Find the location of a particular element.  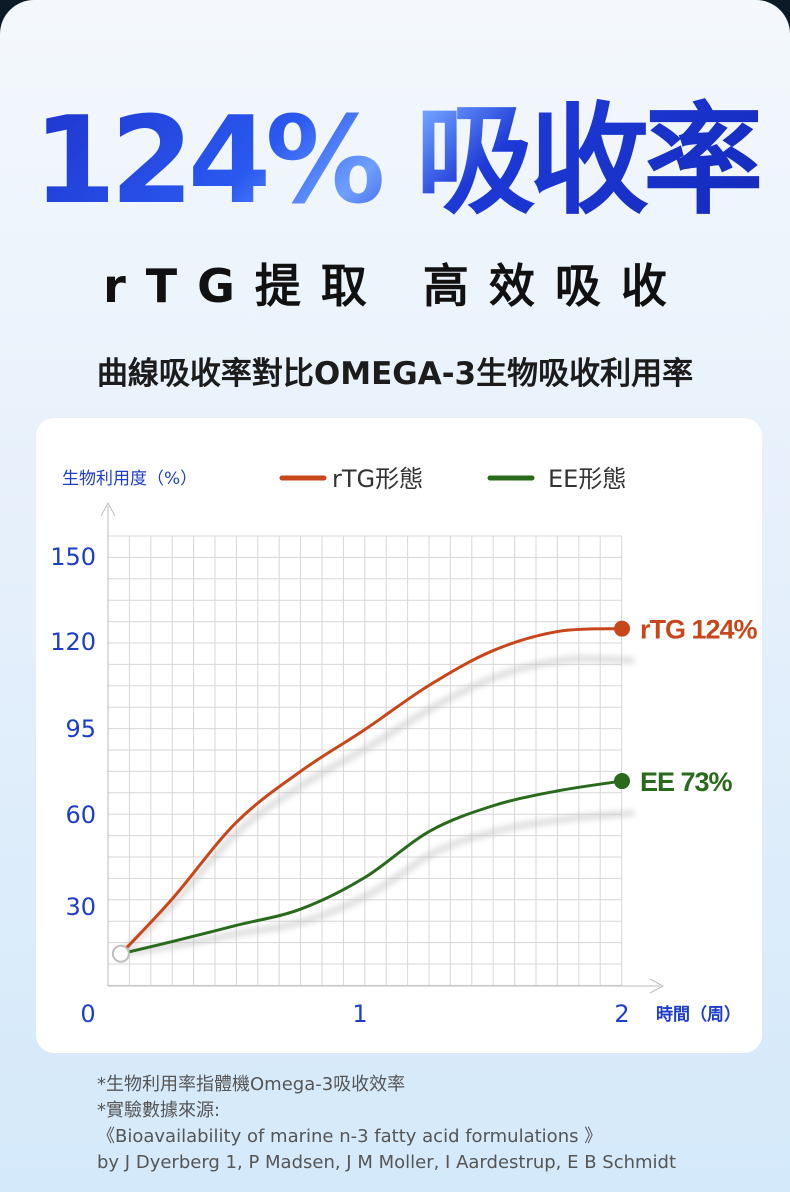

footnote-source-label: *實驗數據來源: is located at coordinates (159, 1110).